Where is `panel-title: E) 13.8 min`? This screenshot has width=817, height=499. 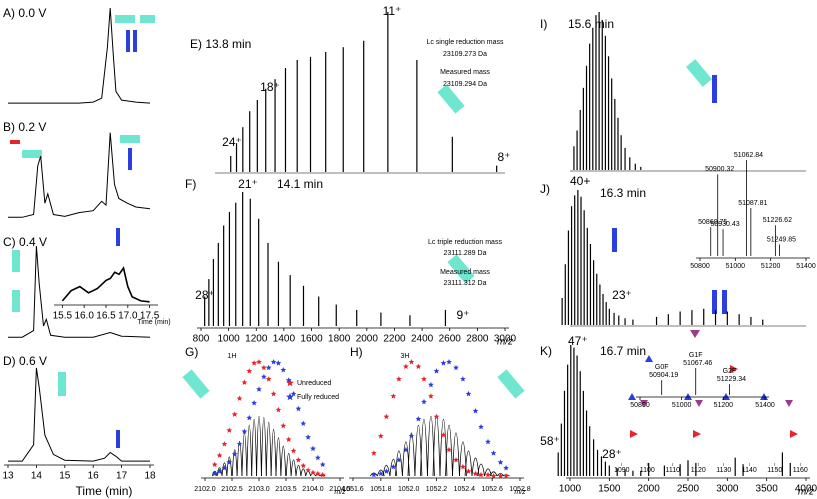 panel-title: E) 13.8 min is located at coordinates (220, 44).